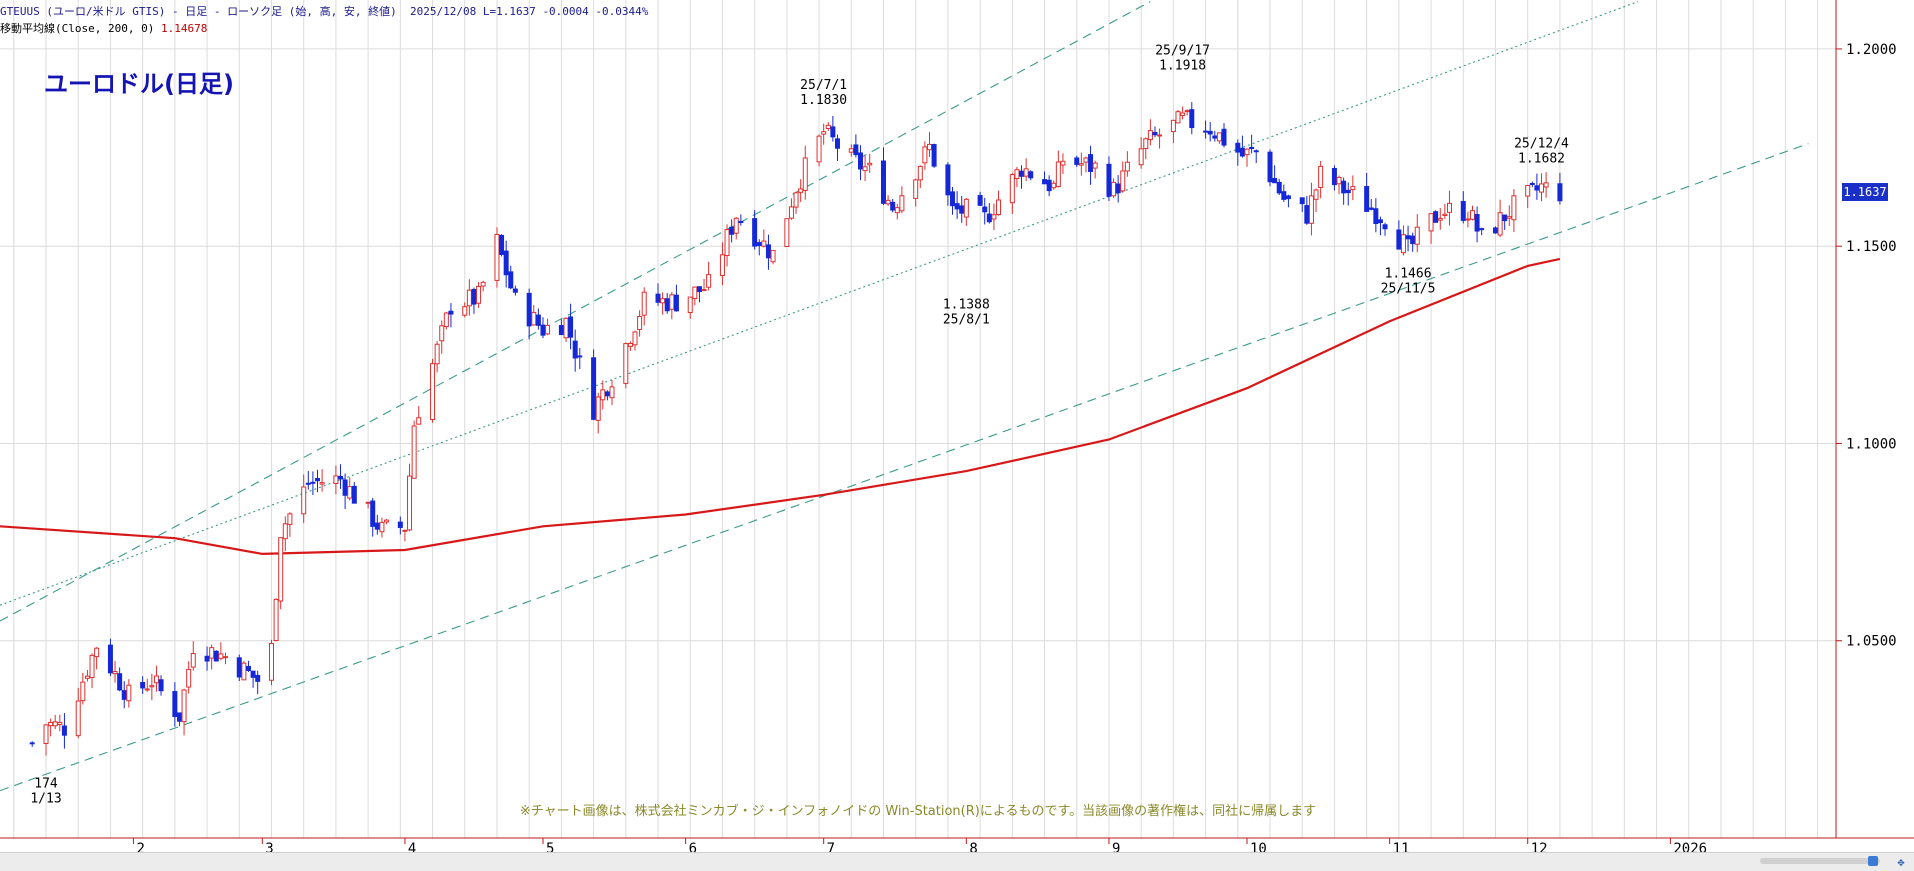 This screenshot has height=871, width=1914. What do you see at coordinates (1408, 274) in the screenshot?
I see `annotation-label: 1.1466` at bounding box center [1408, 274].